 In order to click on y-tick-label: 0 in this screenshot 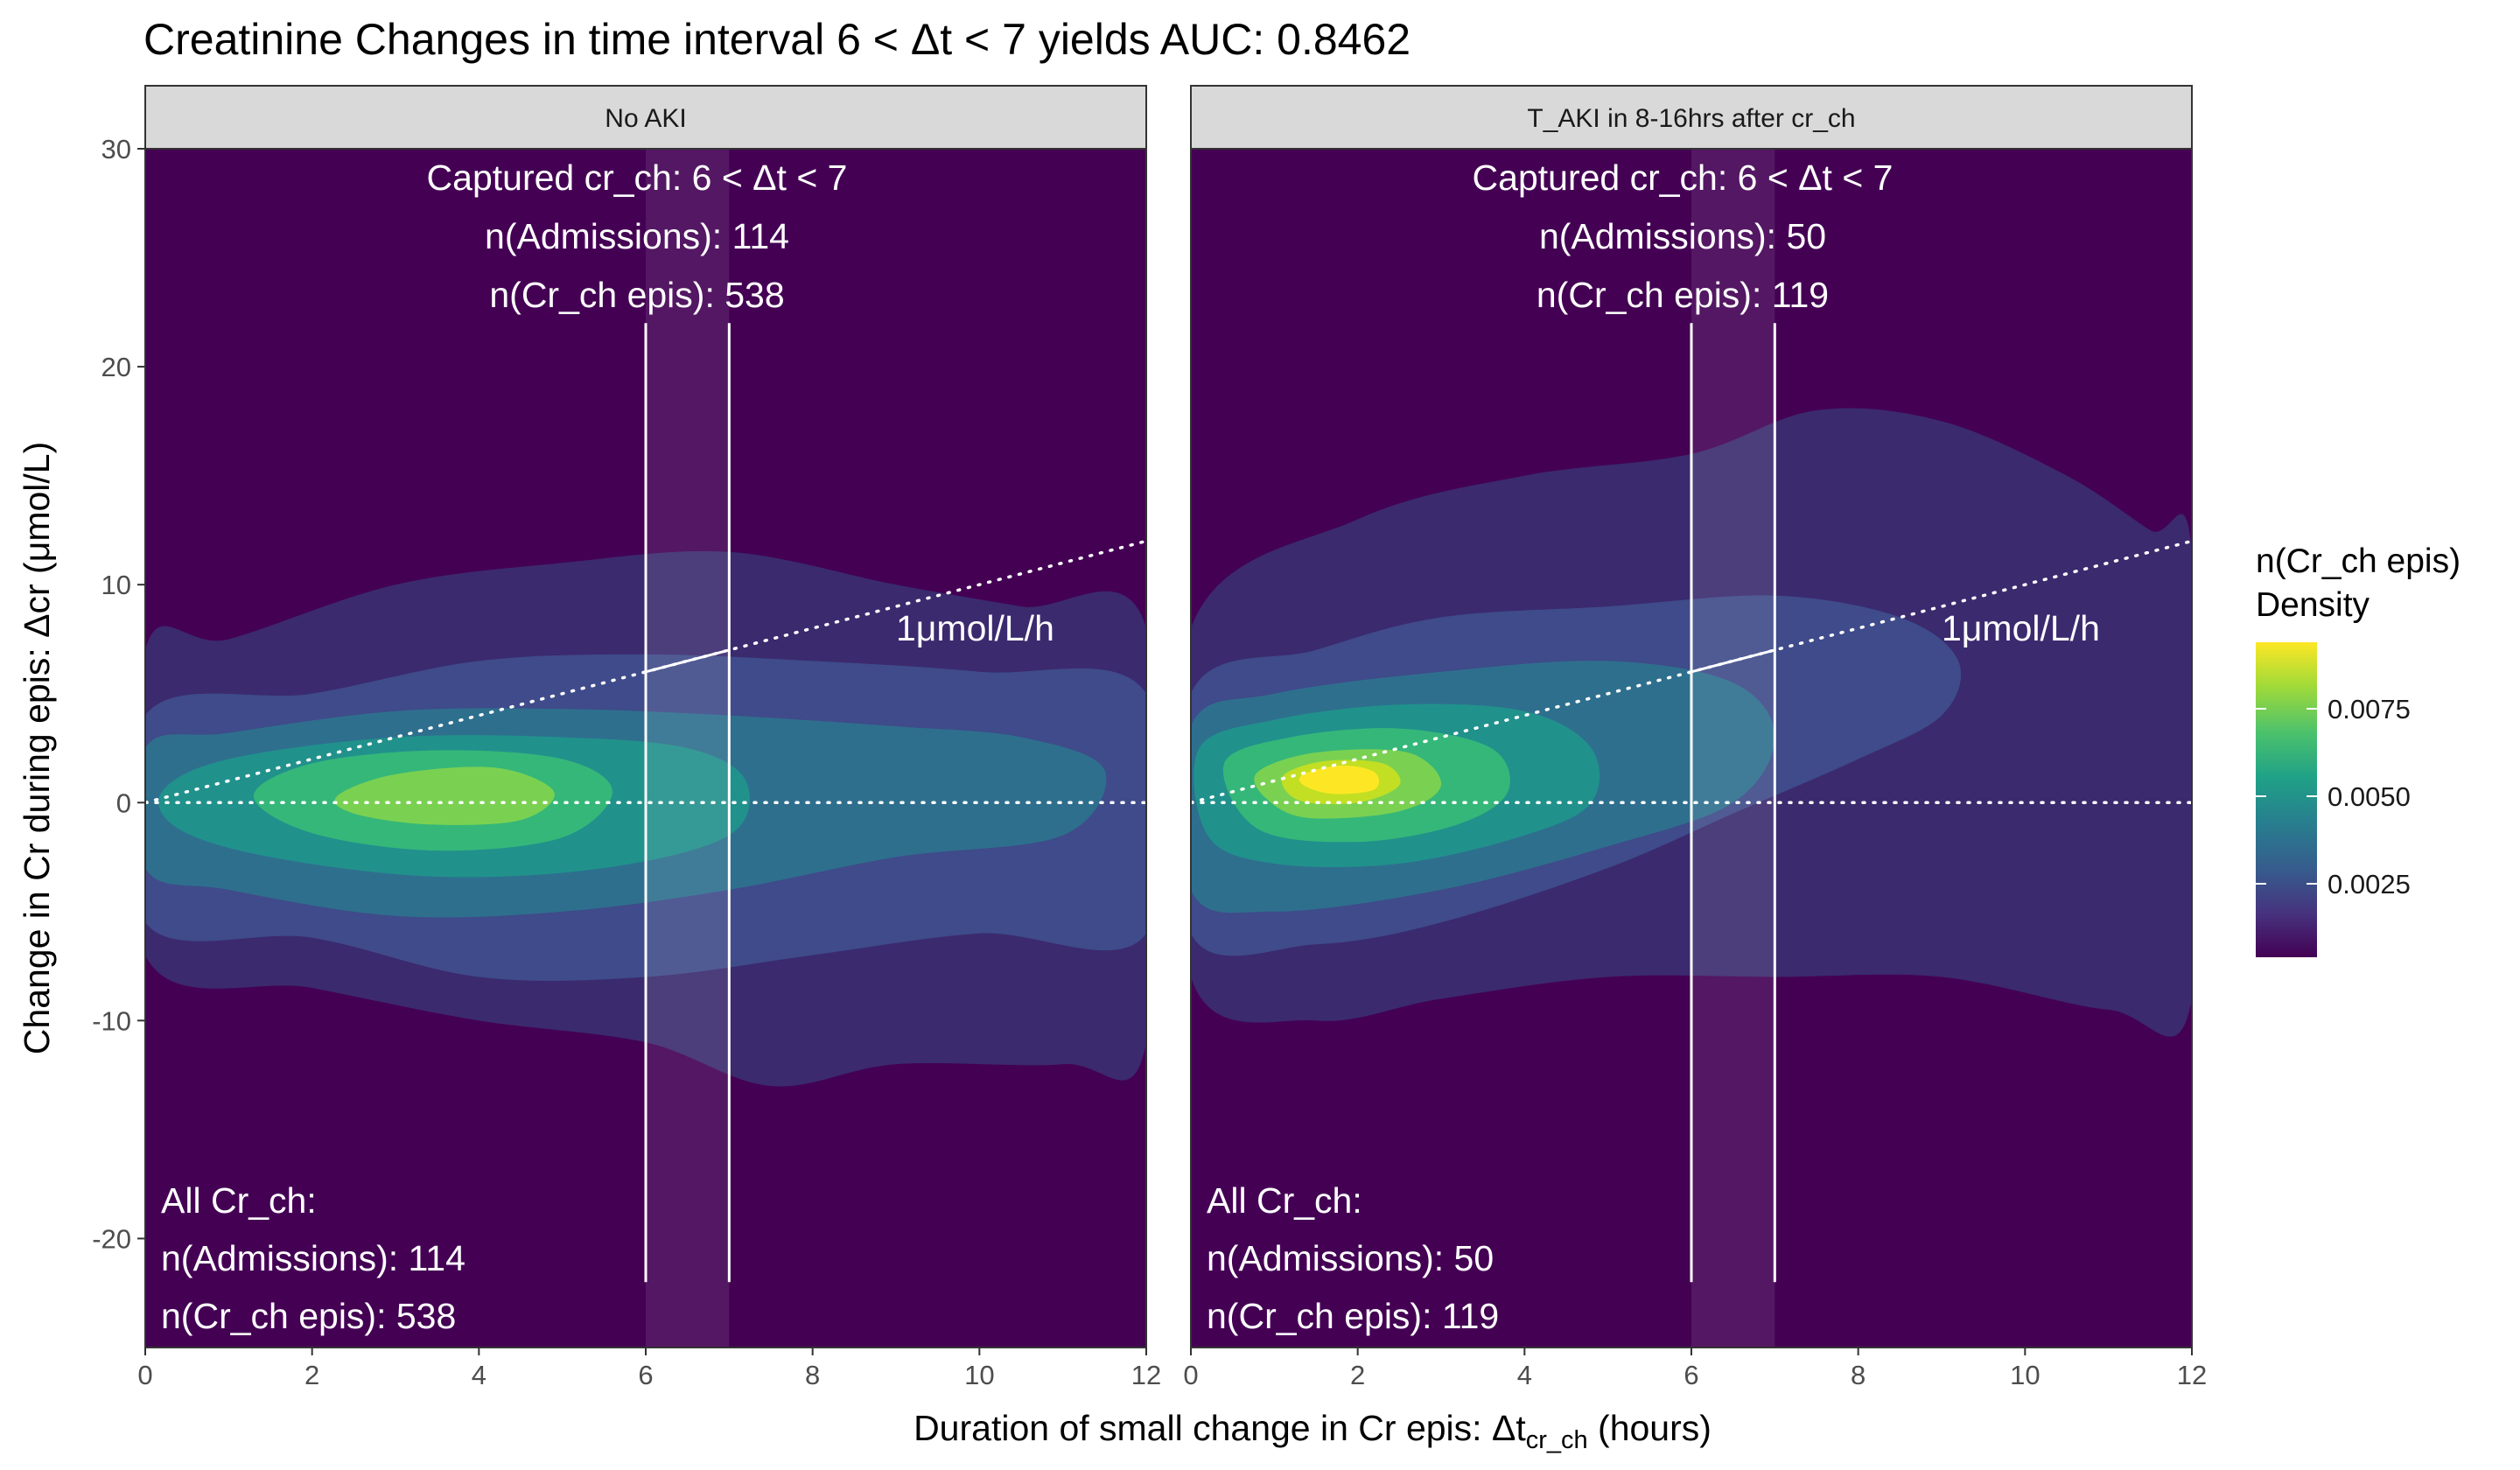, I will do `click(123, 803)`.